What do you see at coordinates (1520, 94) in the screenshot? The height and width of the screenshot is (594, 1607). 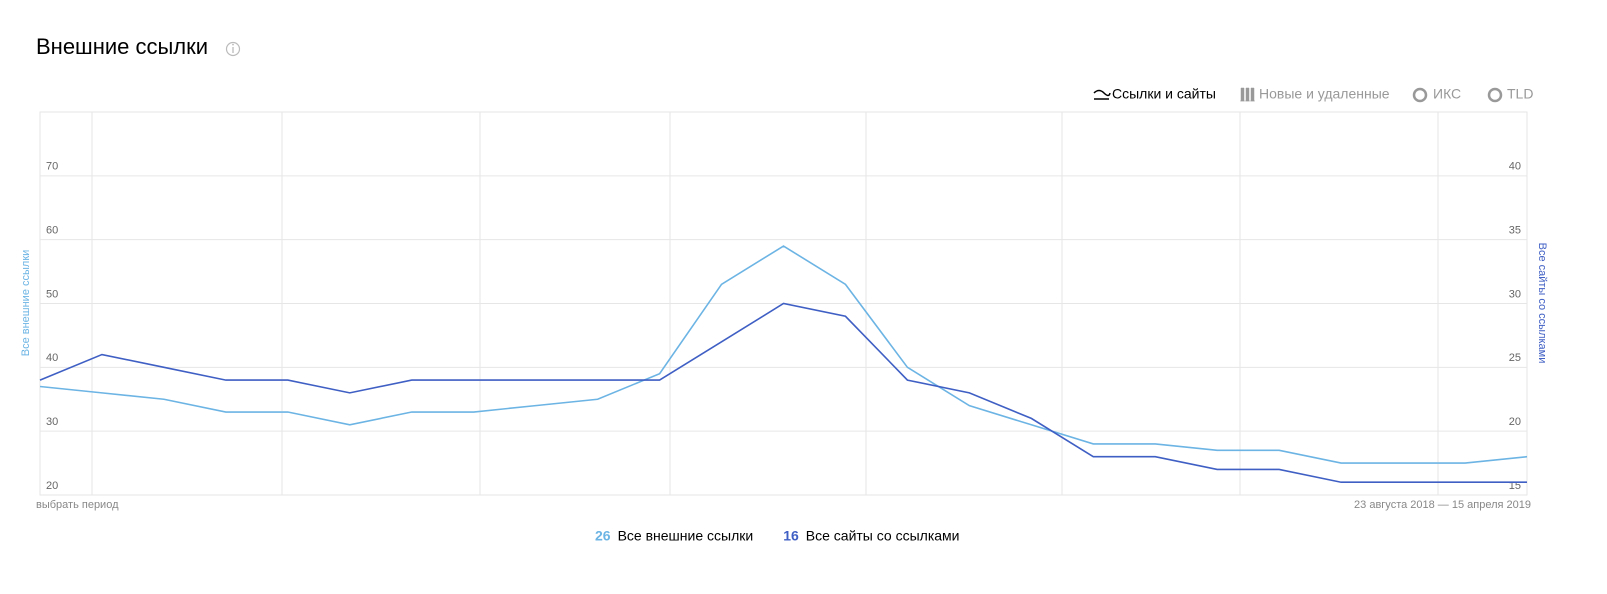 I see `tab: TLD` at bounding box center [1520, 94].